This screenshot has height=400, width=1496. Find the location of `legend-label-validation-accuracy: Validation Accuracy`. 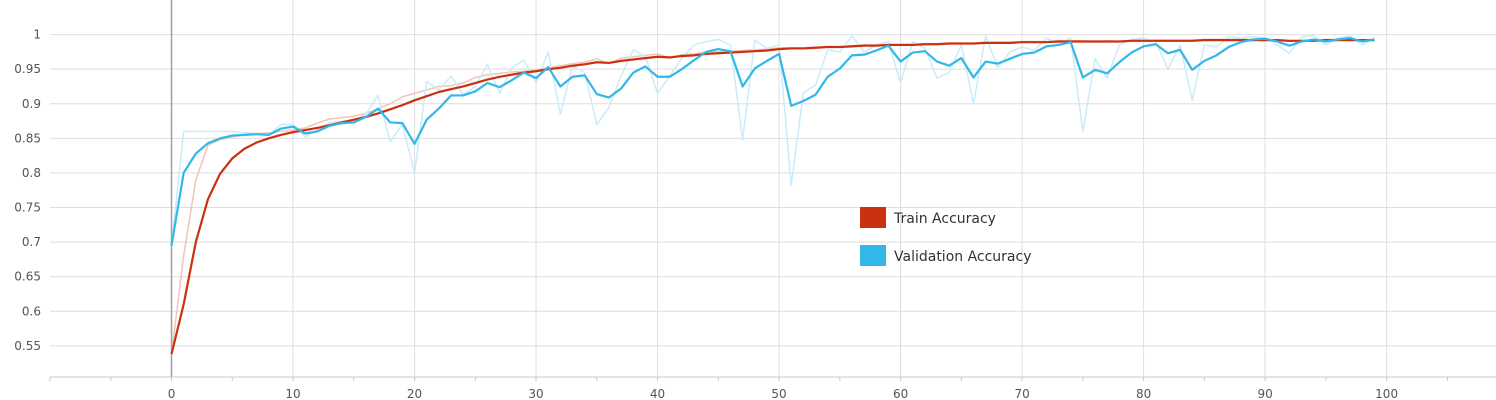

legend-label-validation-accuracy: Validation Accuracy is located at coordinates (963, 257).